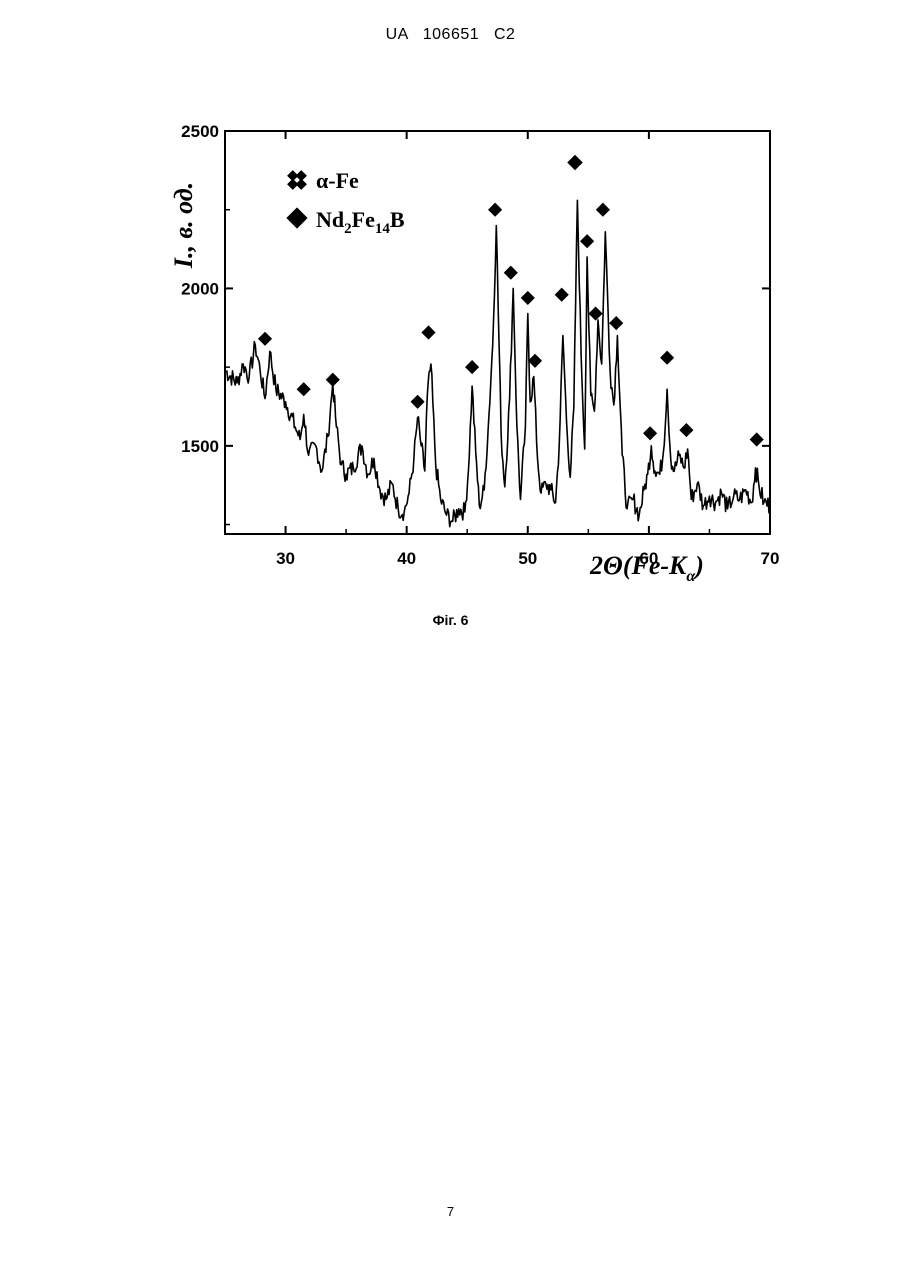 The width and height of the screenshot is (901, 1273). What do you see at coordinates (183, 225) in the screenshot?
I see `y-axis-title: I., в. од.` at bounding box center [183, 225].